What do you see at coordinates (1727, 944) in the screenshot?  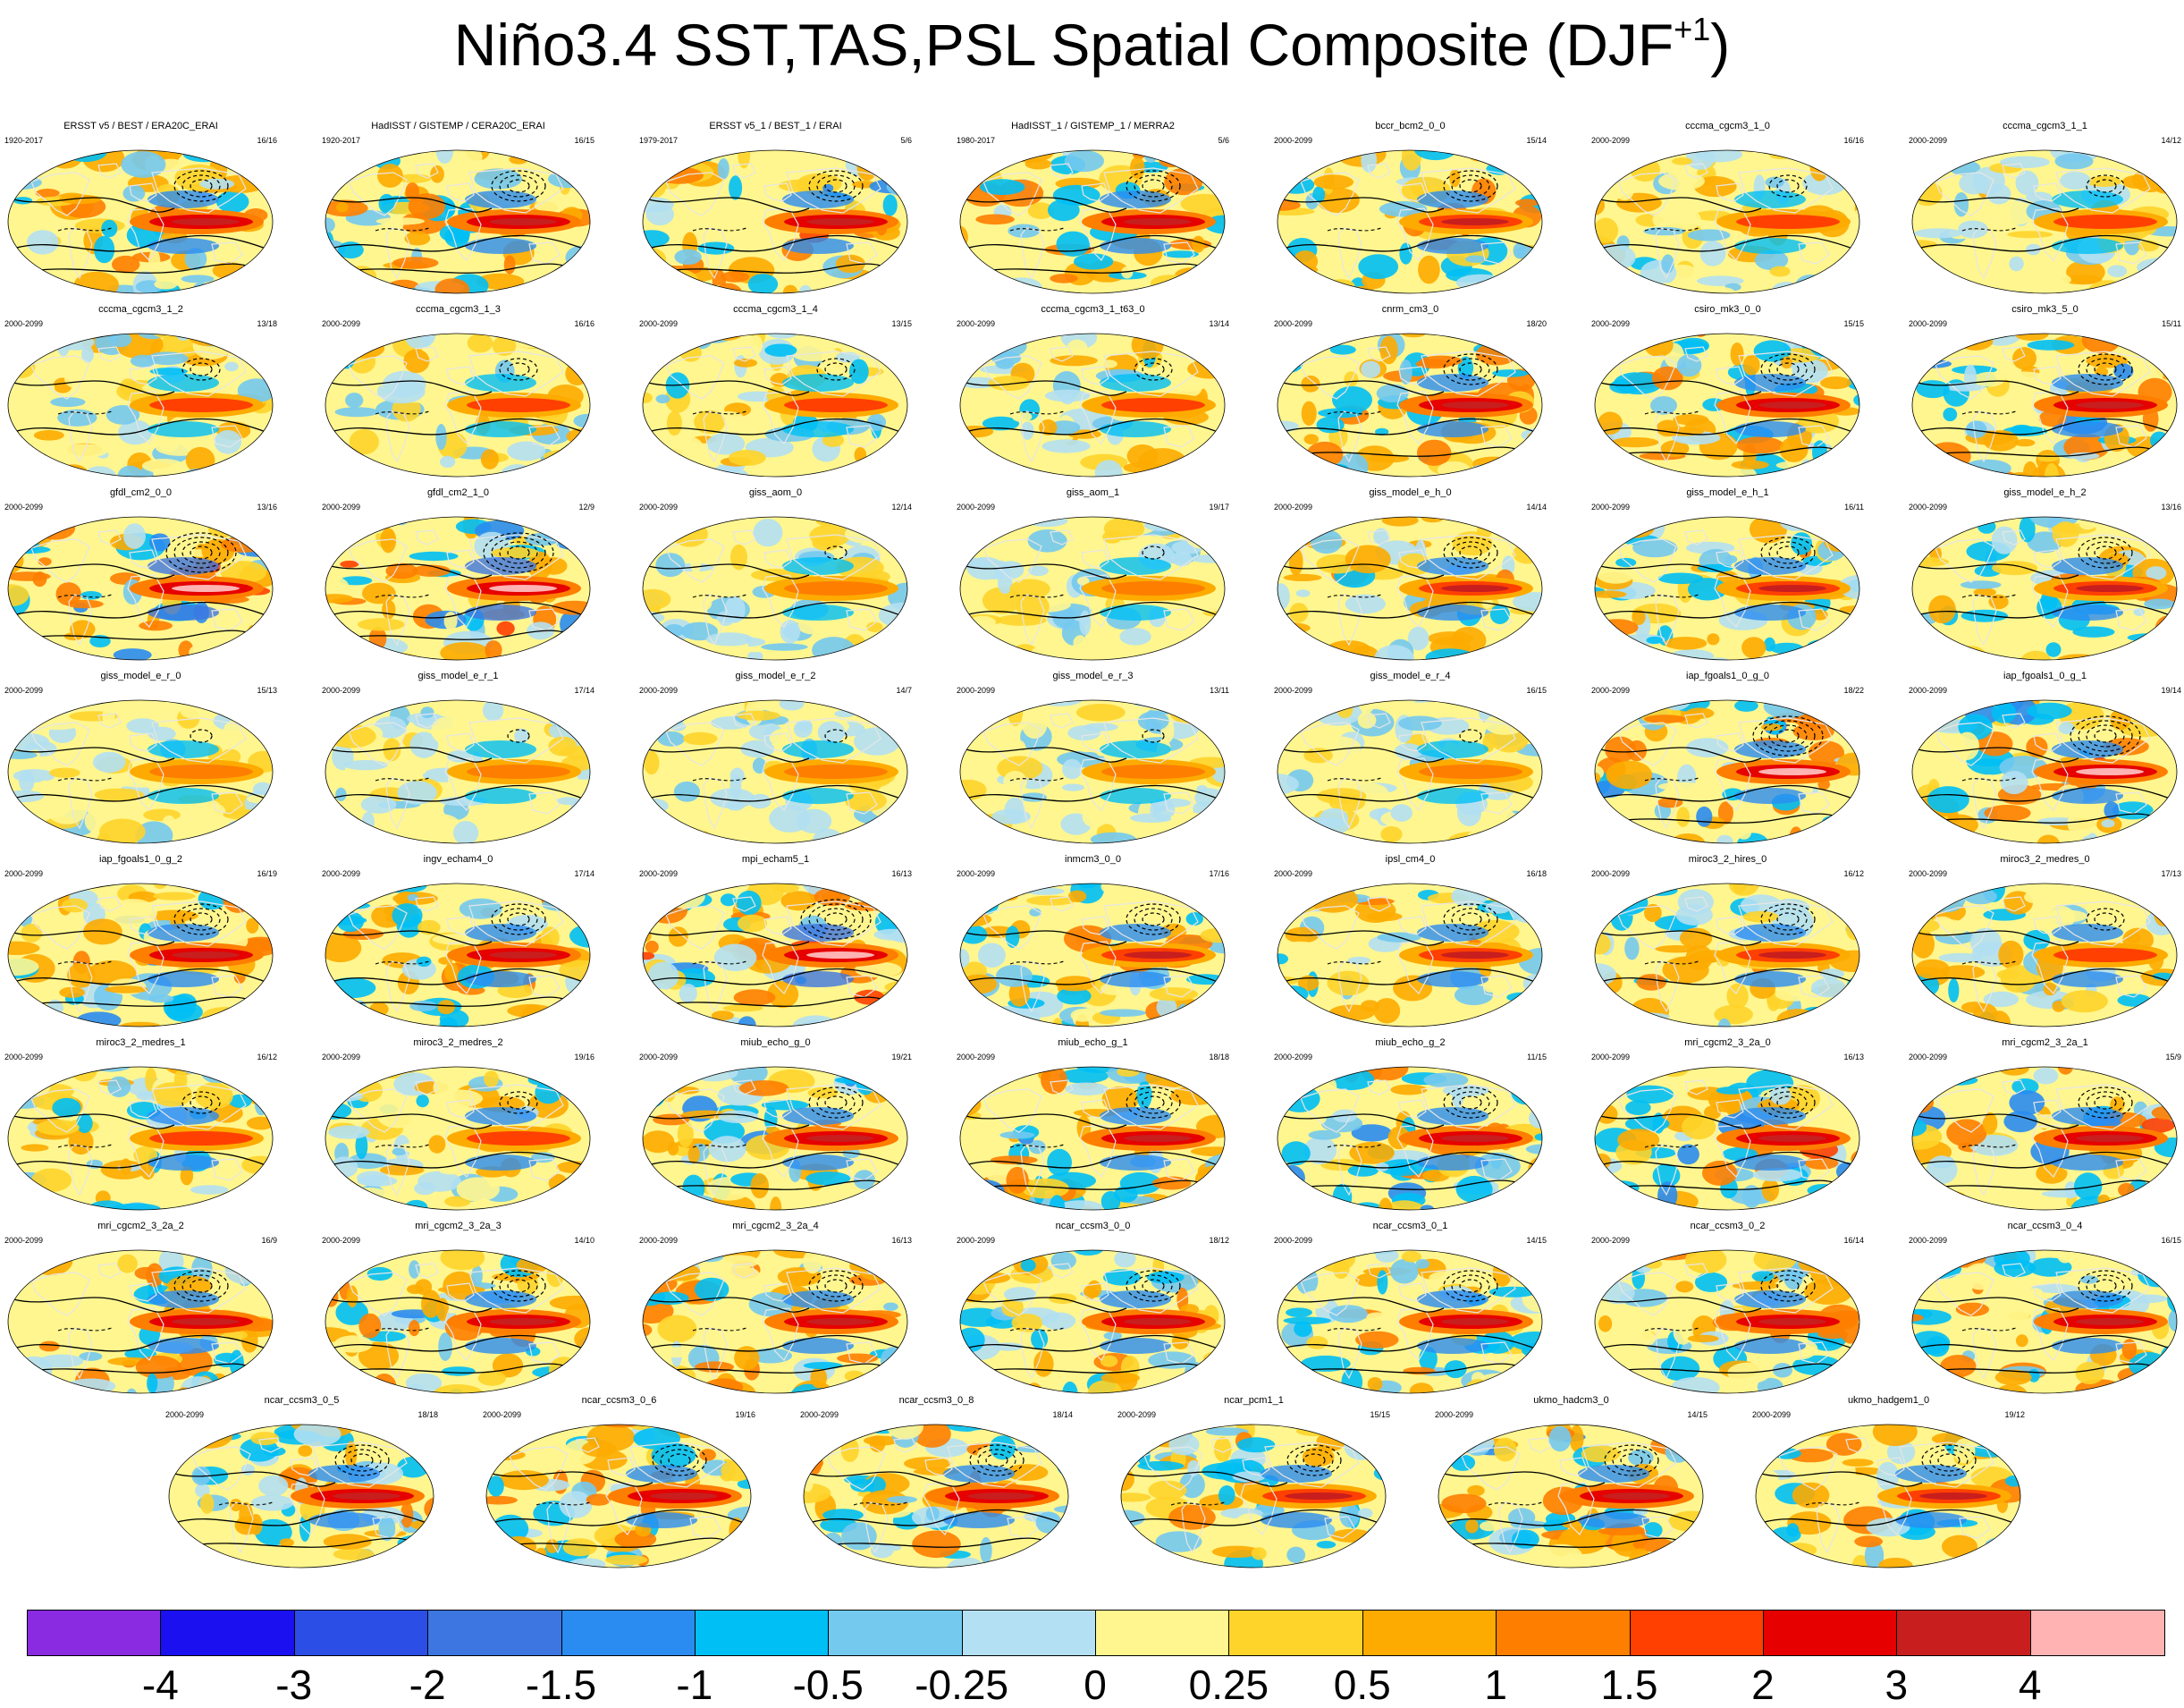 I see `map-panel: miroc3_2_hires_0 2000-2099 16/12` at bounding box center [1727, 944].